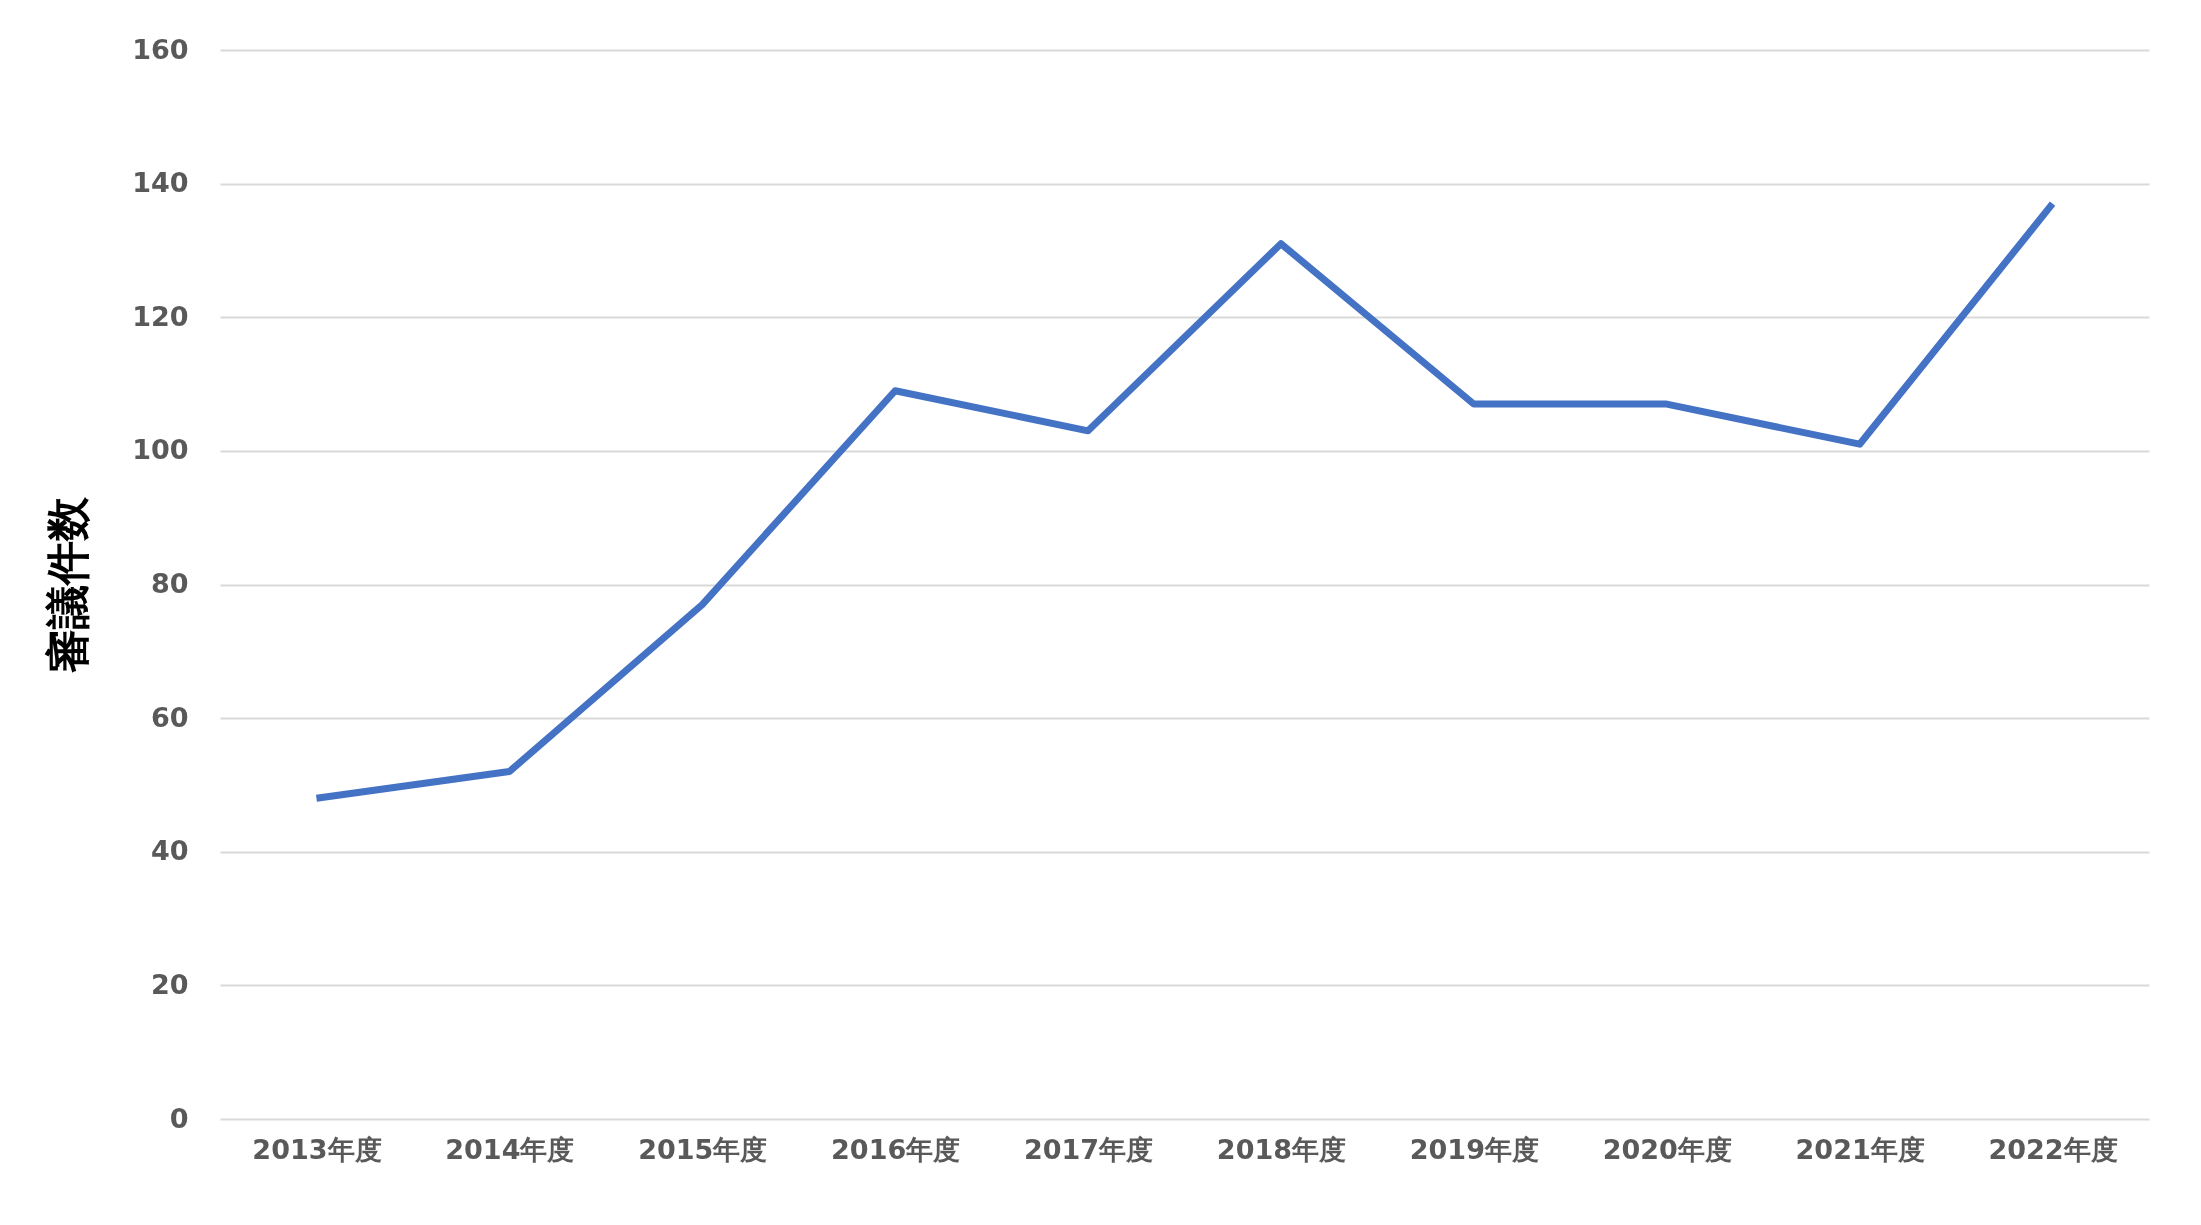 The width and height of the screenshot is (2201, 1225). I want to click on y-tick-label: 140, so click(160, 183).